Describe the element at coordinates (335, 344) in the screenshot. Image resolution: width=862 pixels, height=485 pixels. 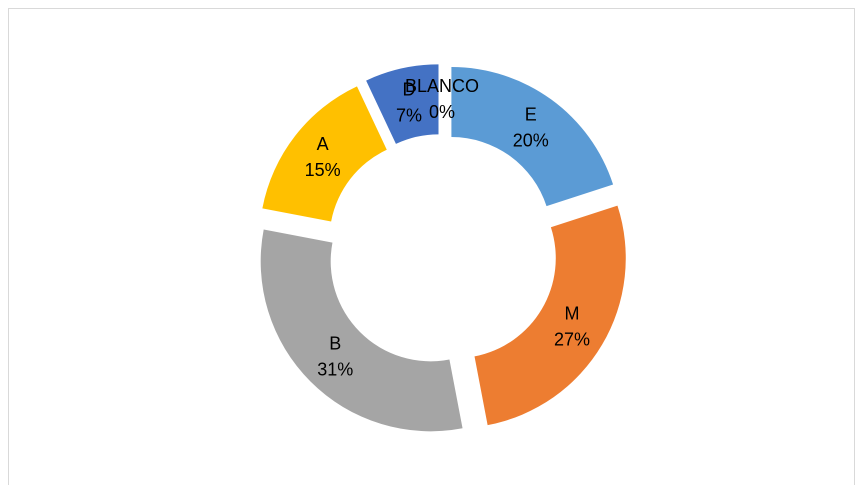
I see `data-label-name: B` at that location.